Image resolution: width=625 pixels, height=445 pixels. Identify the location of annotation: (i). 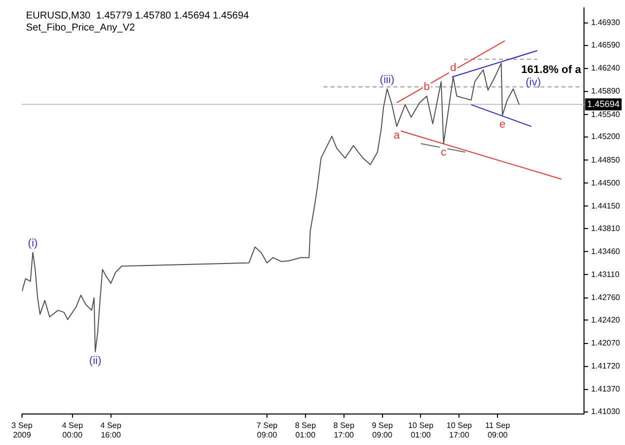
(33, 243).